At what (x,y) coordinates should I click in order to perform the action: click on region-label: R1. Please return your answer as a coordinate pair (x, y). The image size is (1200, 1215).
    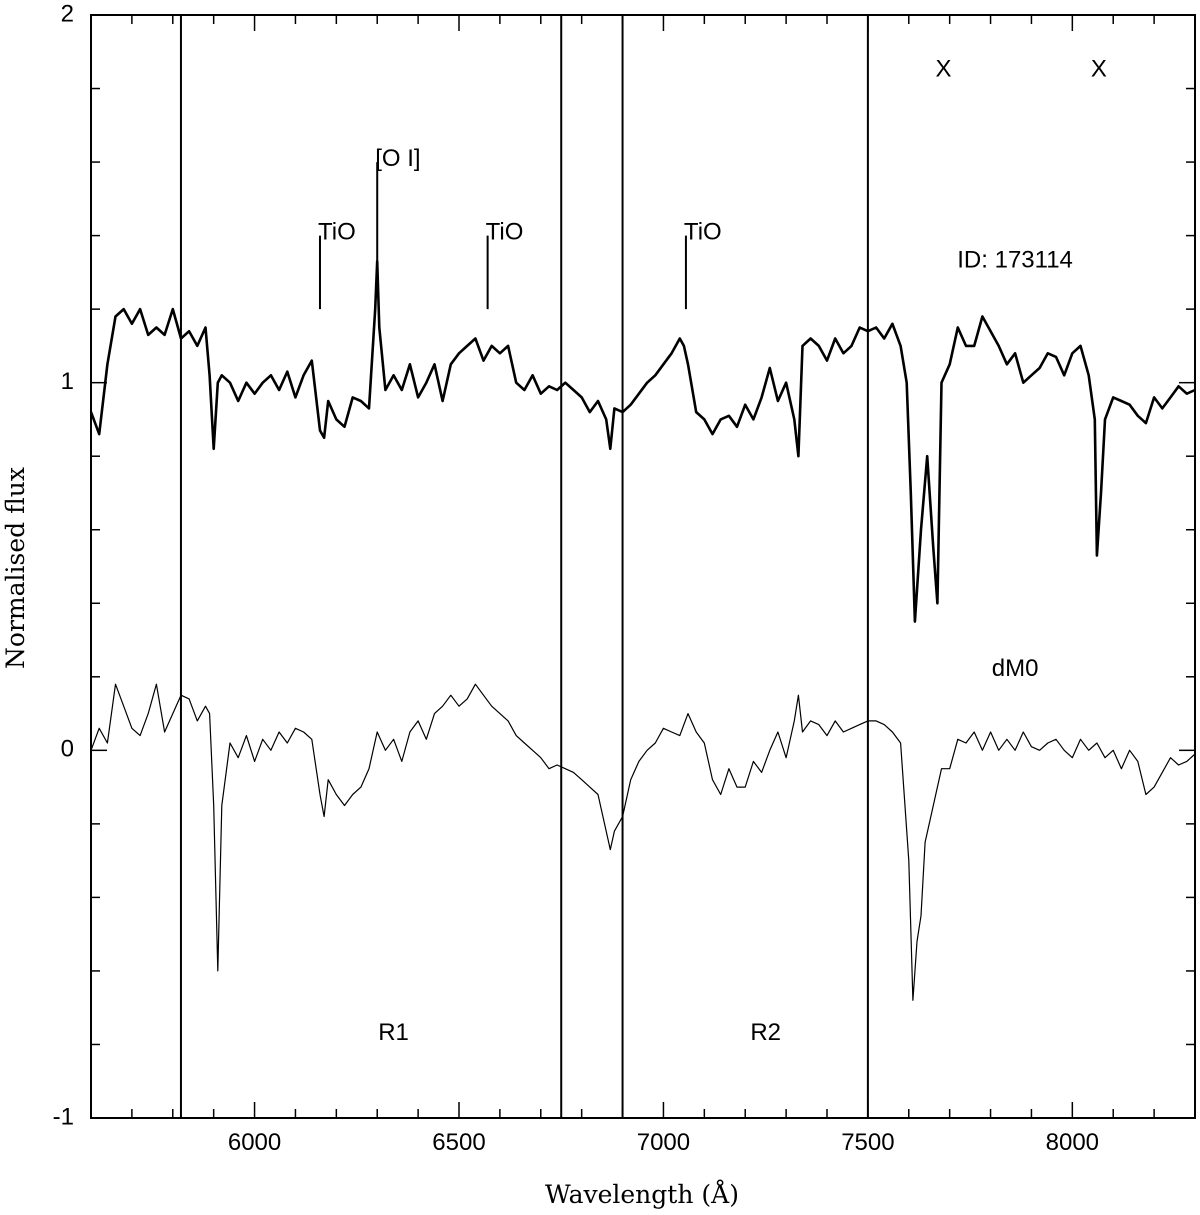
    Looking at the image, I should click on (393, 1032).